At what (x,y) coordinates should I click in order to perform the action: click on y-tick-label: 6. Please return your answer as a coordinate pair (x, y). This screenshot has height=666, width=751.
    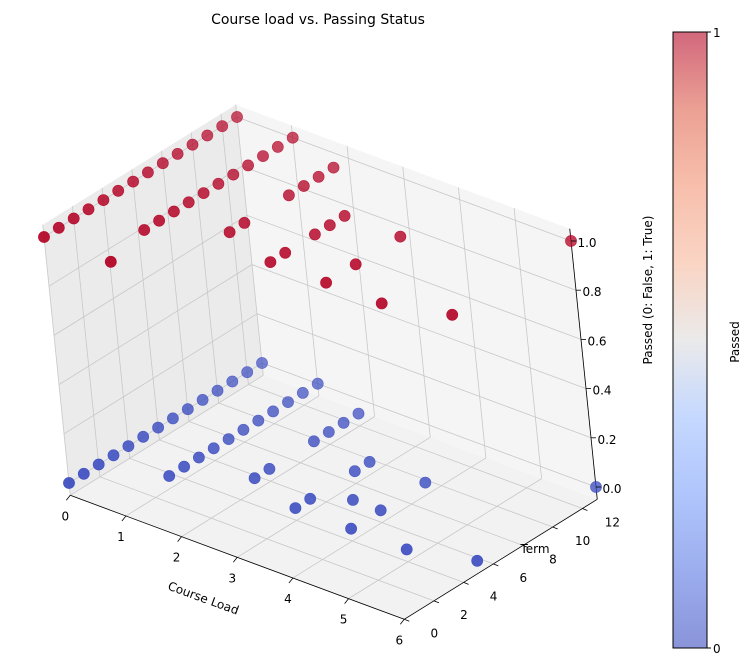
    Looking at the image, I should click on (523, 578).